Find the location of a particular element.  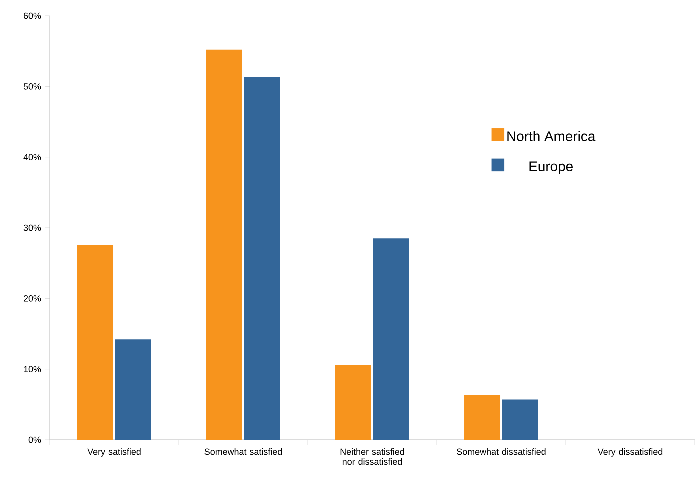

y-tick-label: 60% is located at coordinates (33, 16).